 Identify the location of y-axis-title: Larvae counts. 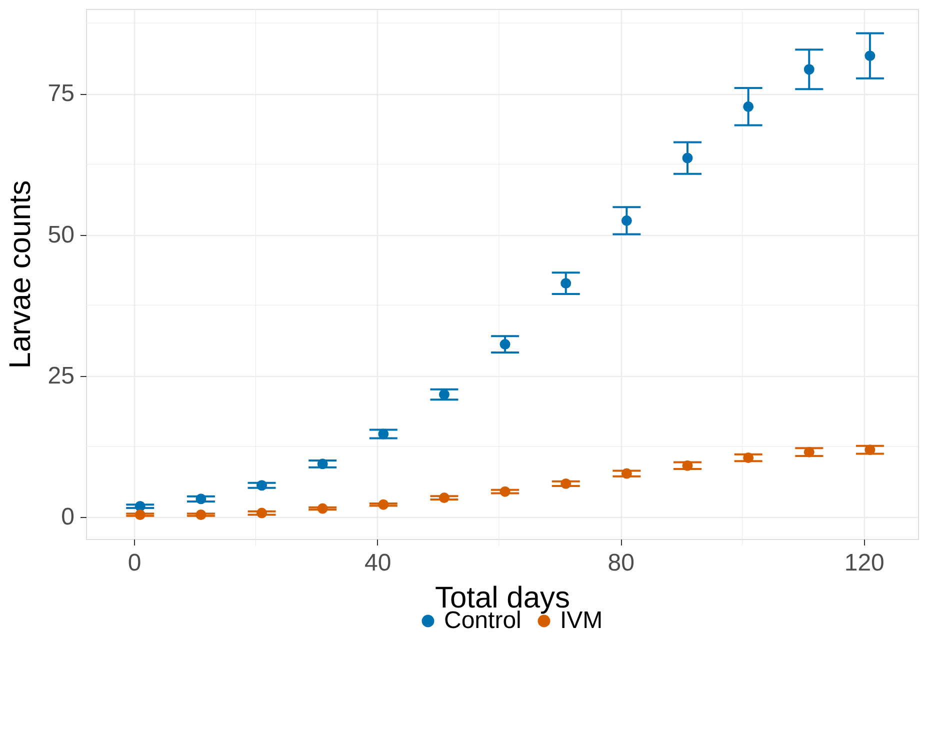
(20, 274).